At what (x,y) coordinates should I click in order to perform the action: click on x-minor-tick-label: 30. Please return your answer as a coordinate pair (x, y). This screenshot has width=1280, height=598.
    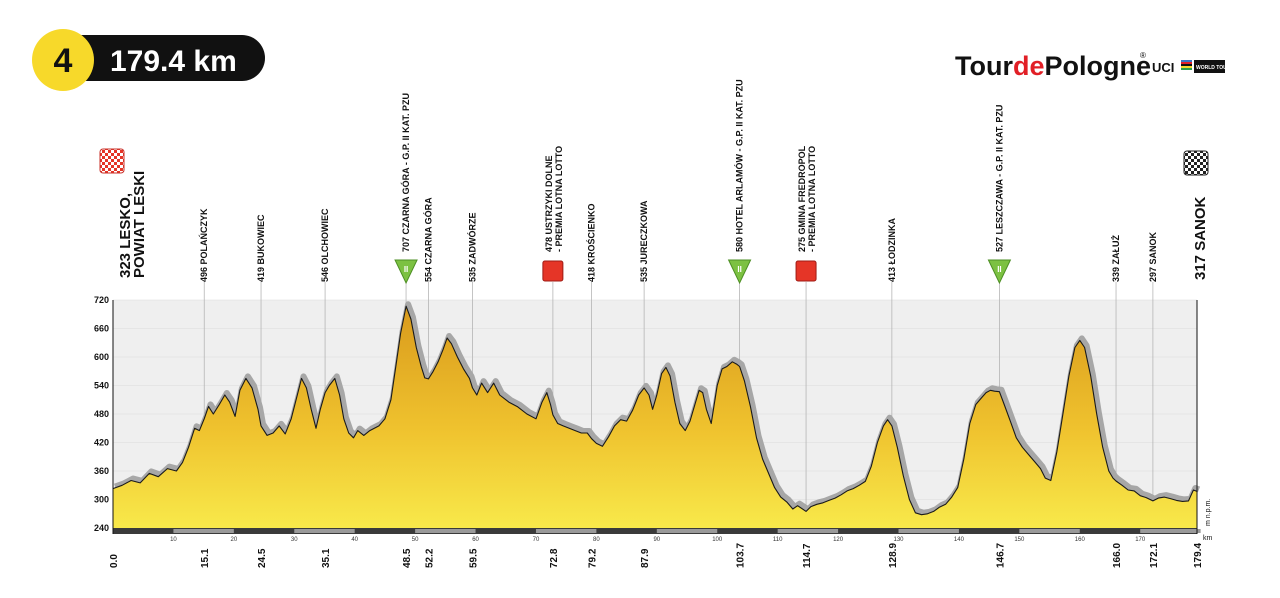
    Looking at the image, I should click on (294, 540).